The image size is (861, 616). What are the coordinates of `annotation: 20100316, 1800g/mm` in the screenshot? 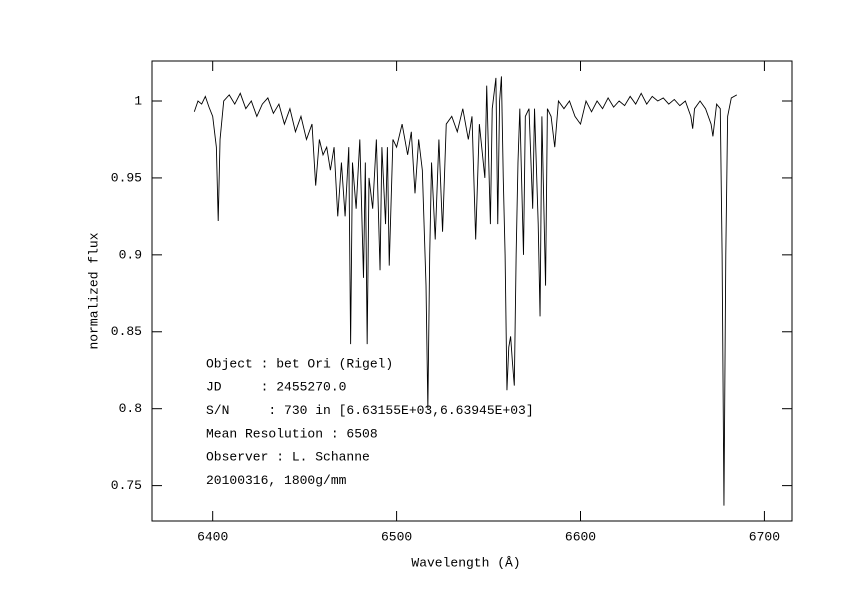 It's located at (276, 480).